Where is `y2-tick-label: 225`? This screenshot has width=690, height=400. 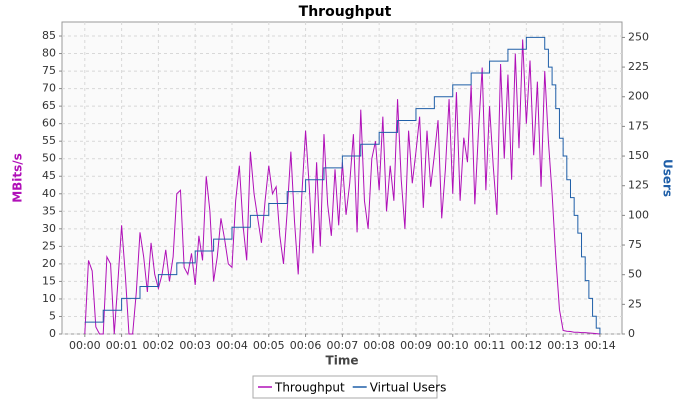 y2-tick-label: 225 is located at coordinates (638, 66).